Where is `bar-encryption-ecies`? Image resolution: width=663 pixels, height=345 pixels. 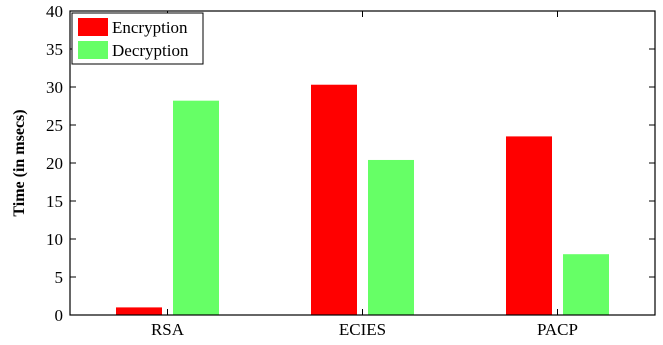
bar-encryption-ecies is located at coordinates (334, 199).